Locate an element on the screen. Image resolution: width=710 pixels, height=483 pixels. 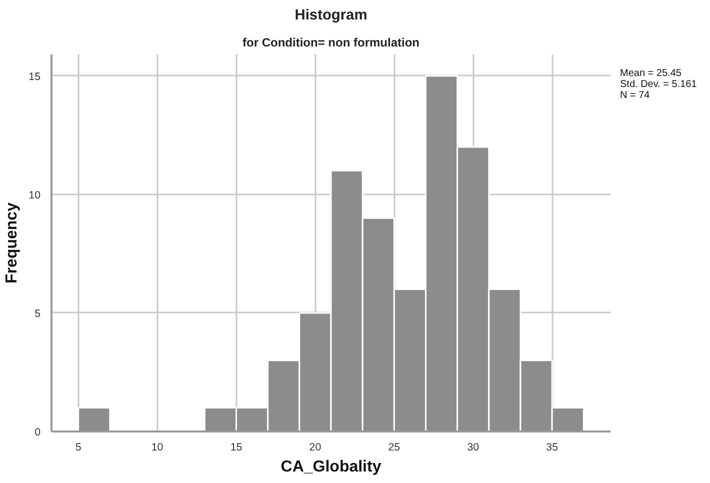
x-tick-label: 5 is located at coordinates (78, 448).